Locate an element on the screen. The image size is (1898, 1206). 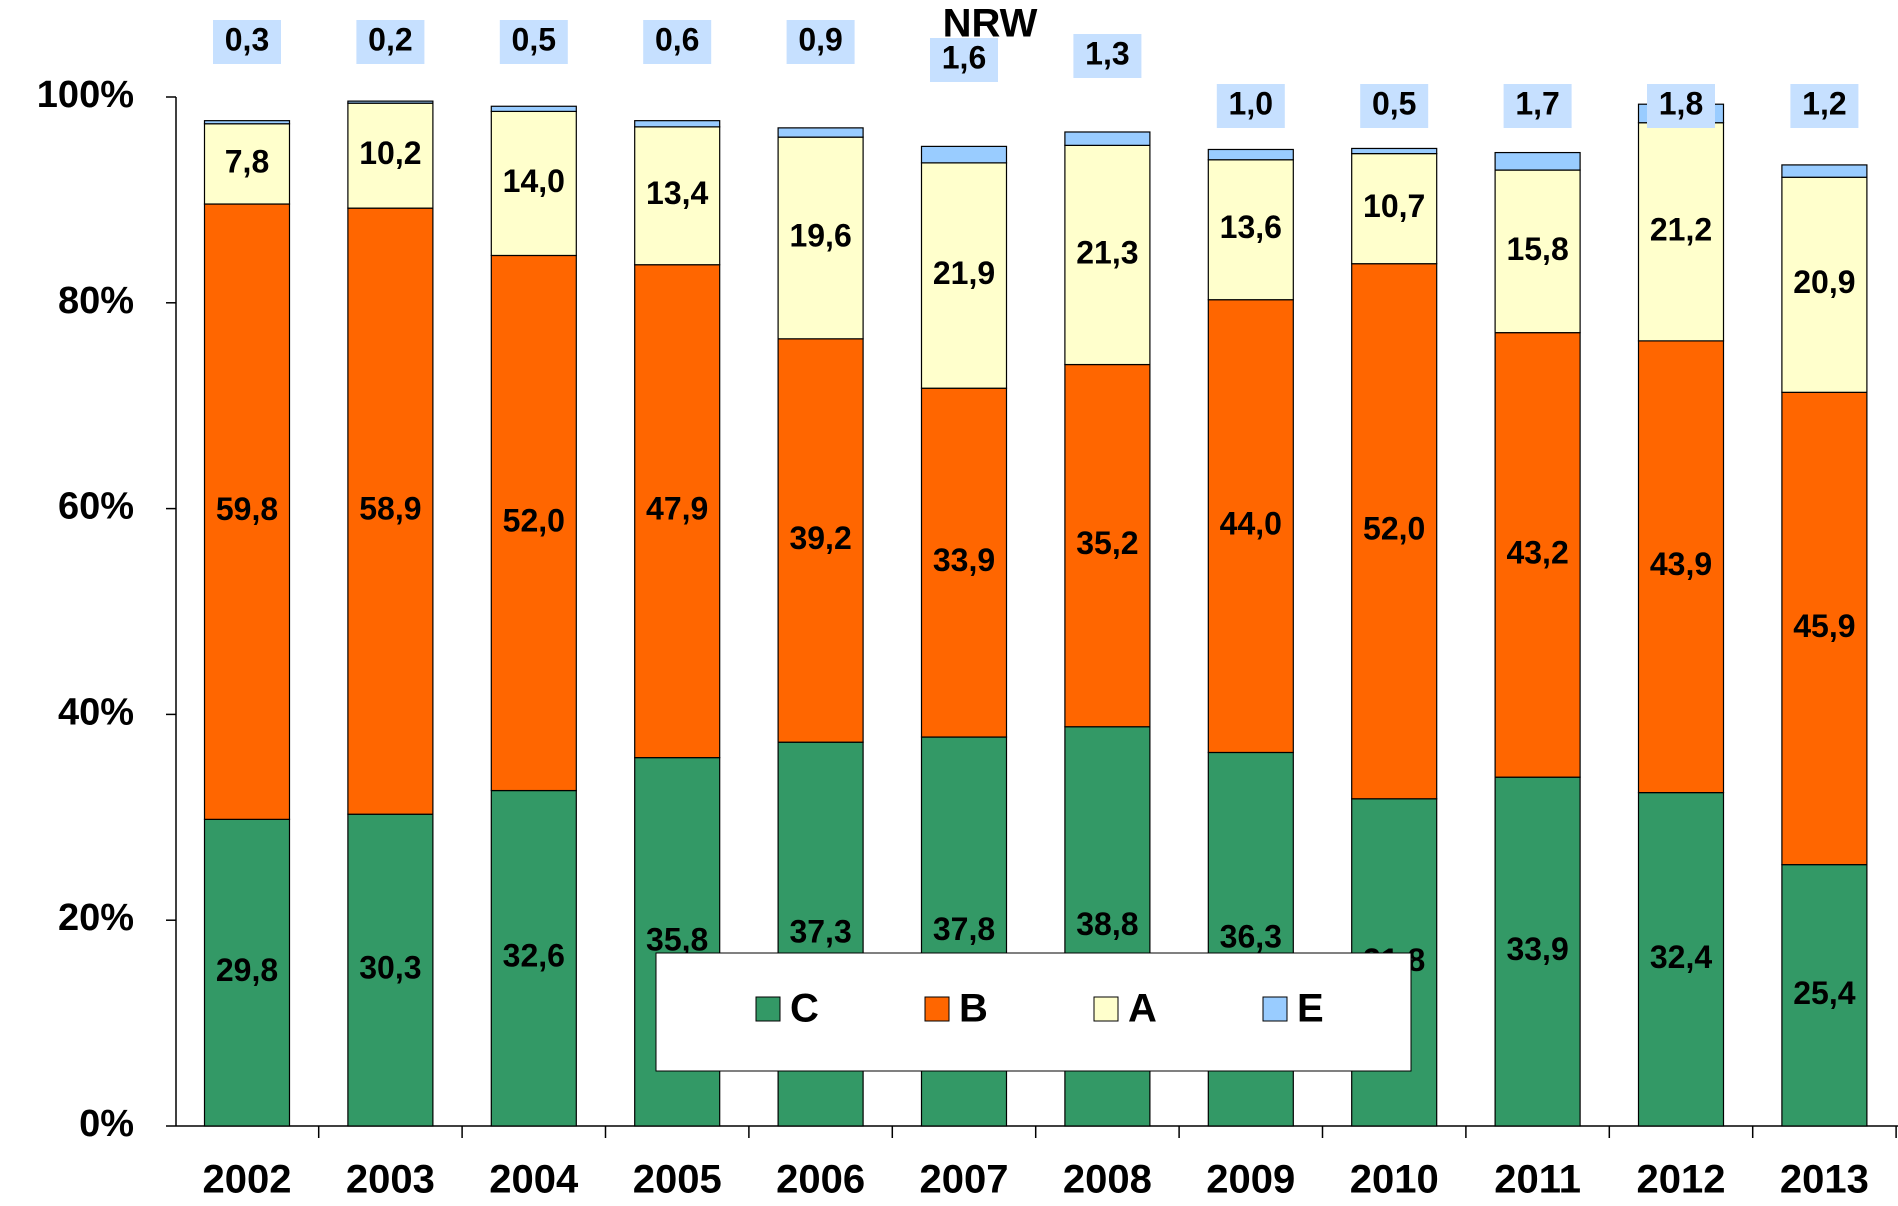
value-label: 13,4 is located at coordinates (677, 193).